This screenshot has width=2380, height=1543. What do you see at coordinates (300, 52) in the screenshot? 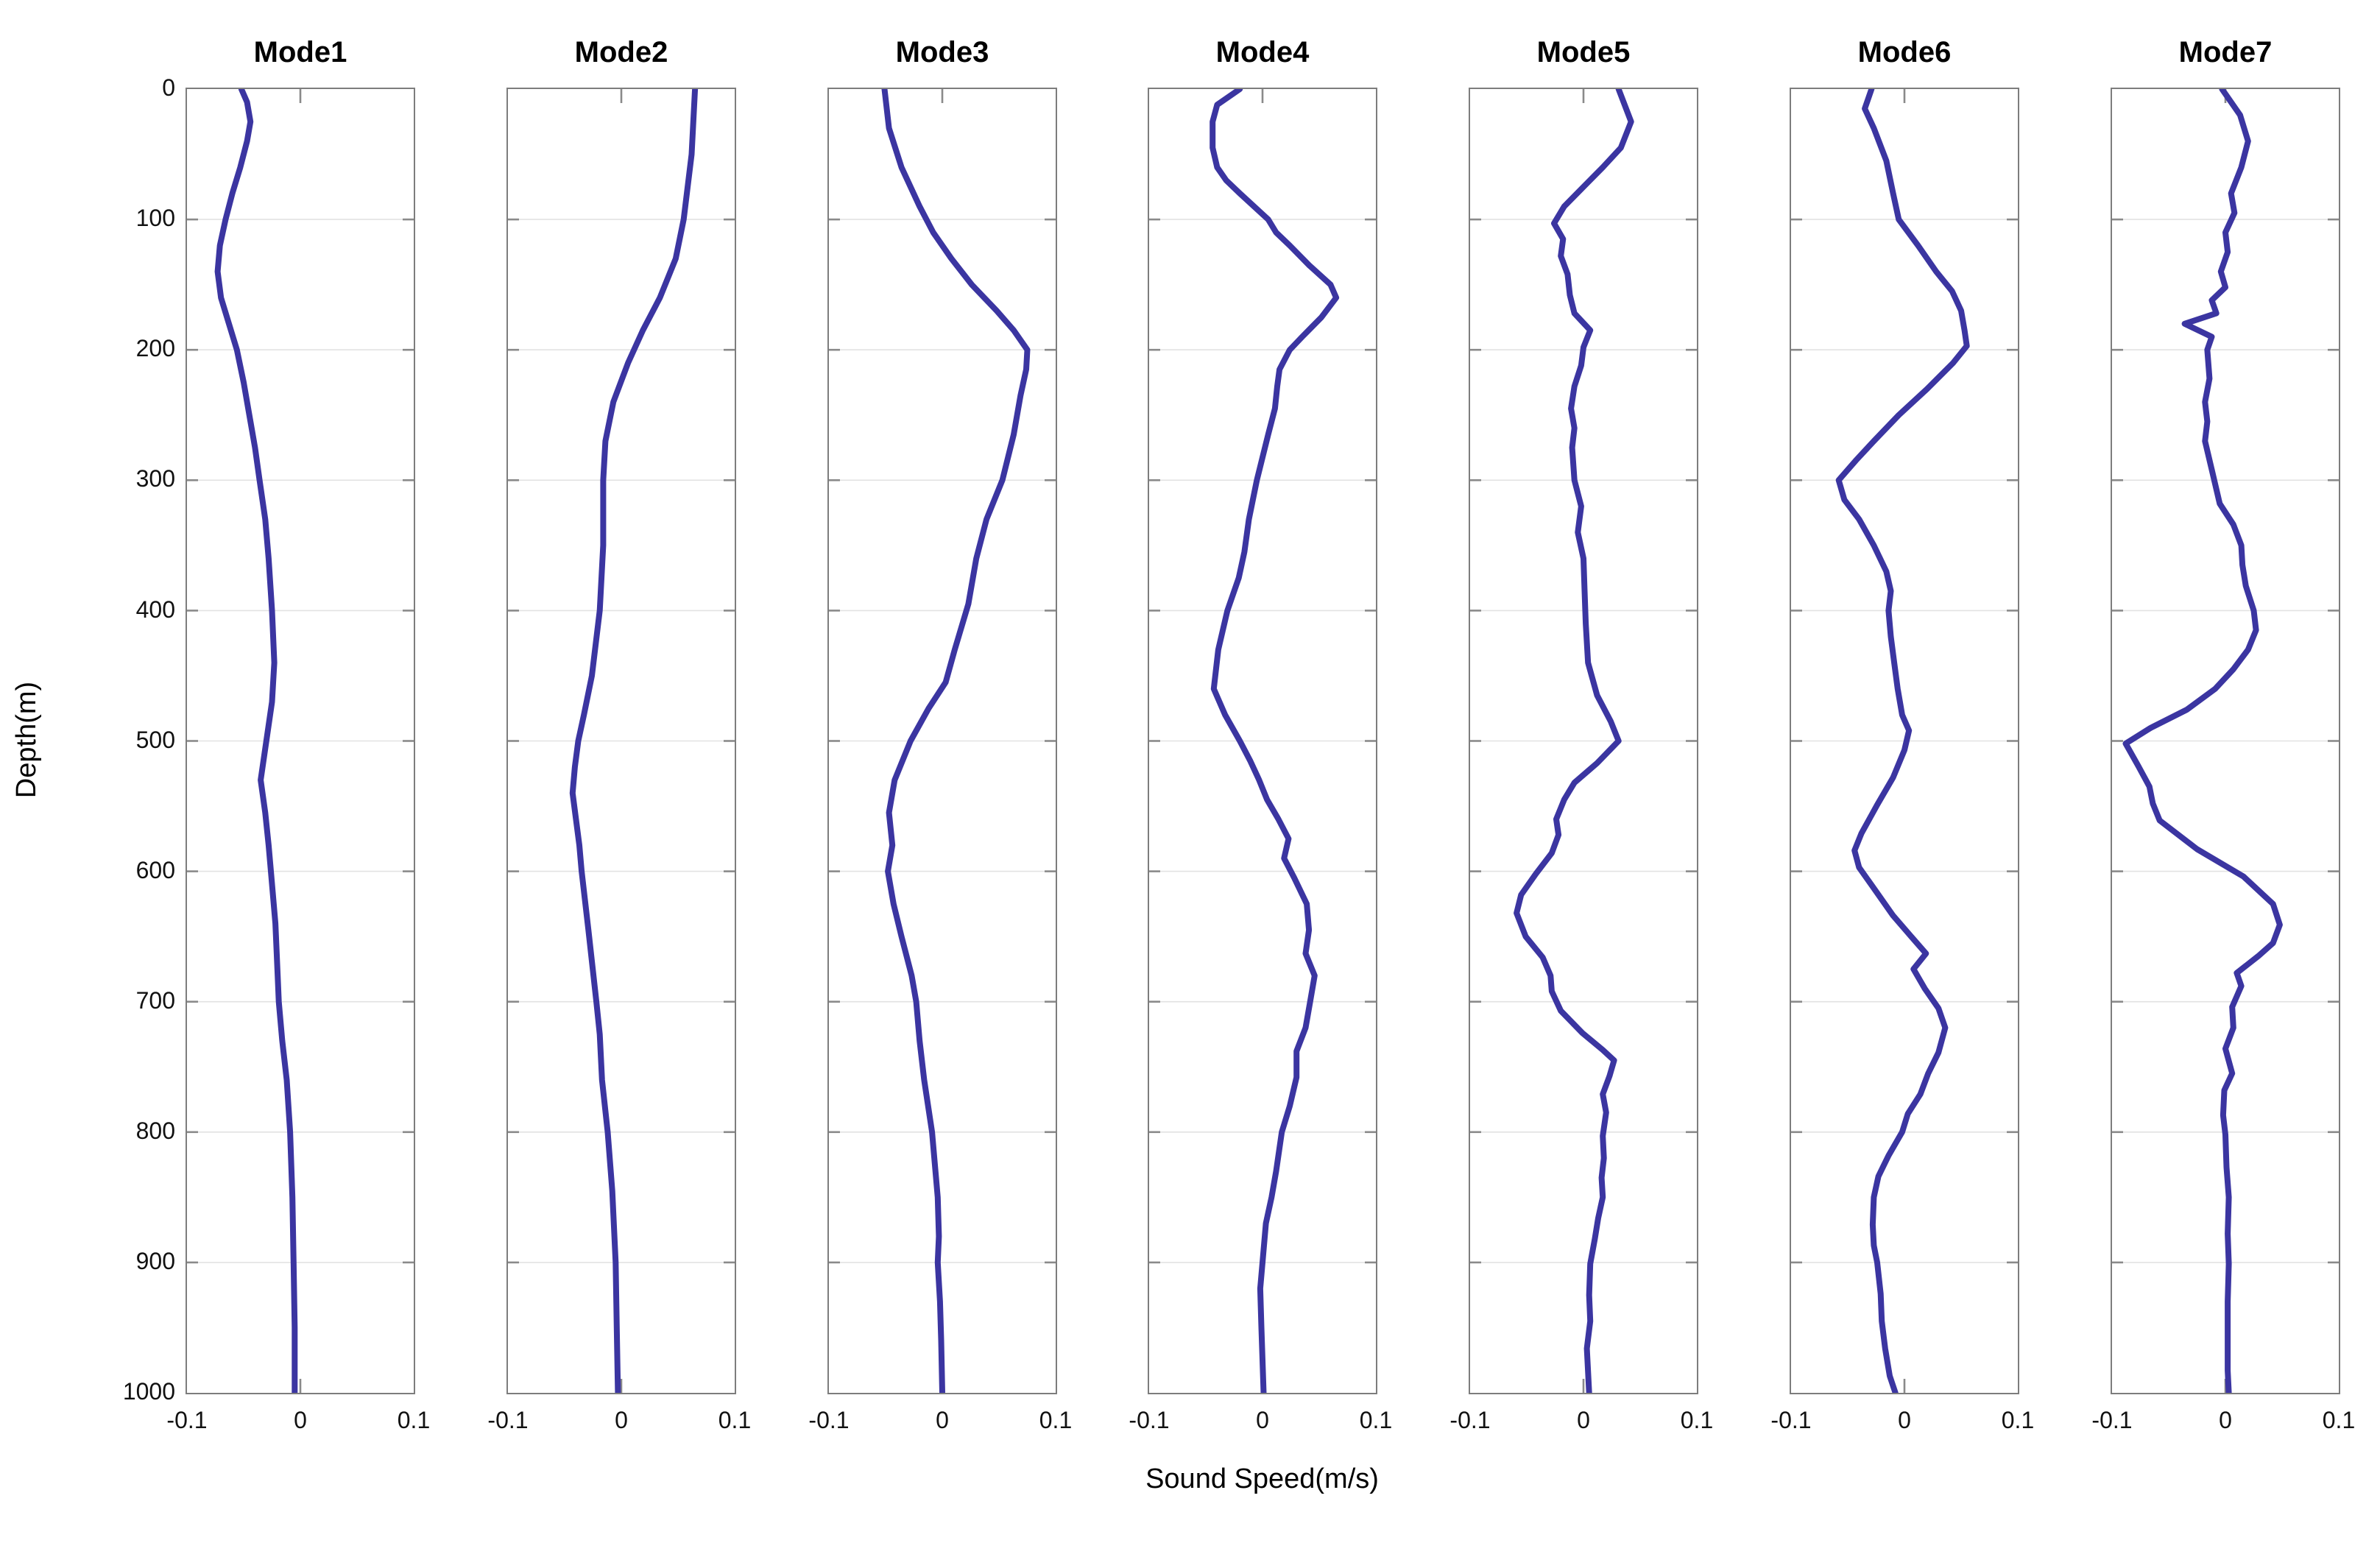
I see `subplot-title: Mode1` at bounding box center [300, 52].